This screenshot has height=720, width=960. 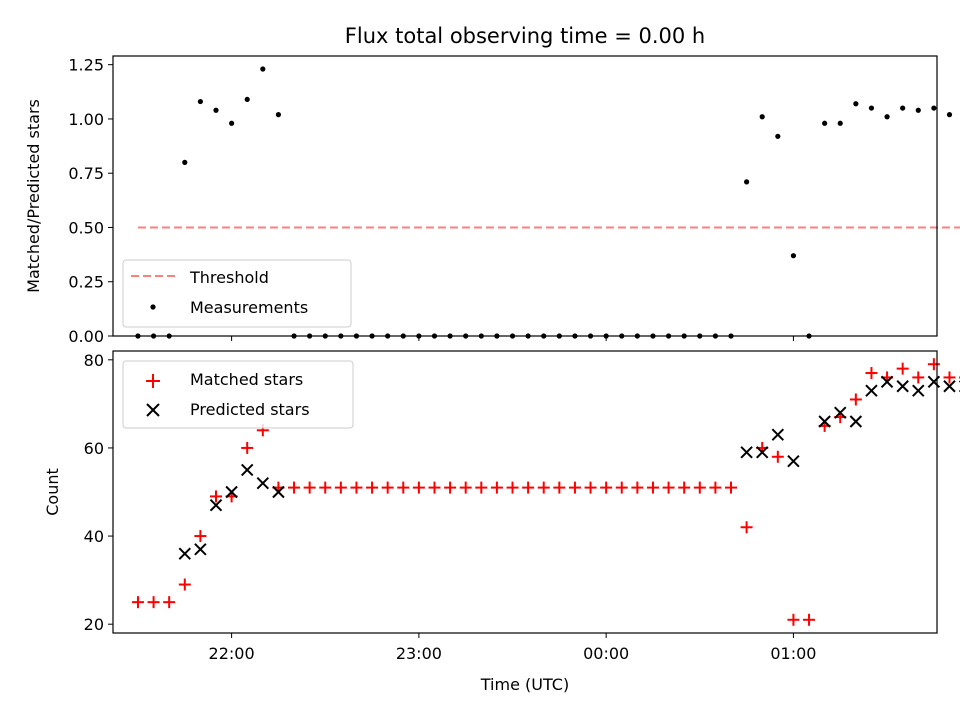 What do you see at coordinates (90, 201) in the screenshot?
I see `ratio-y-ticks: 0.00 0.25 0.50 0.75 1.00 1.25` at bounding box center [90, 201].